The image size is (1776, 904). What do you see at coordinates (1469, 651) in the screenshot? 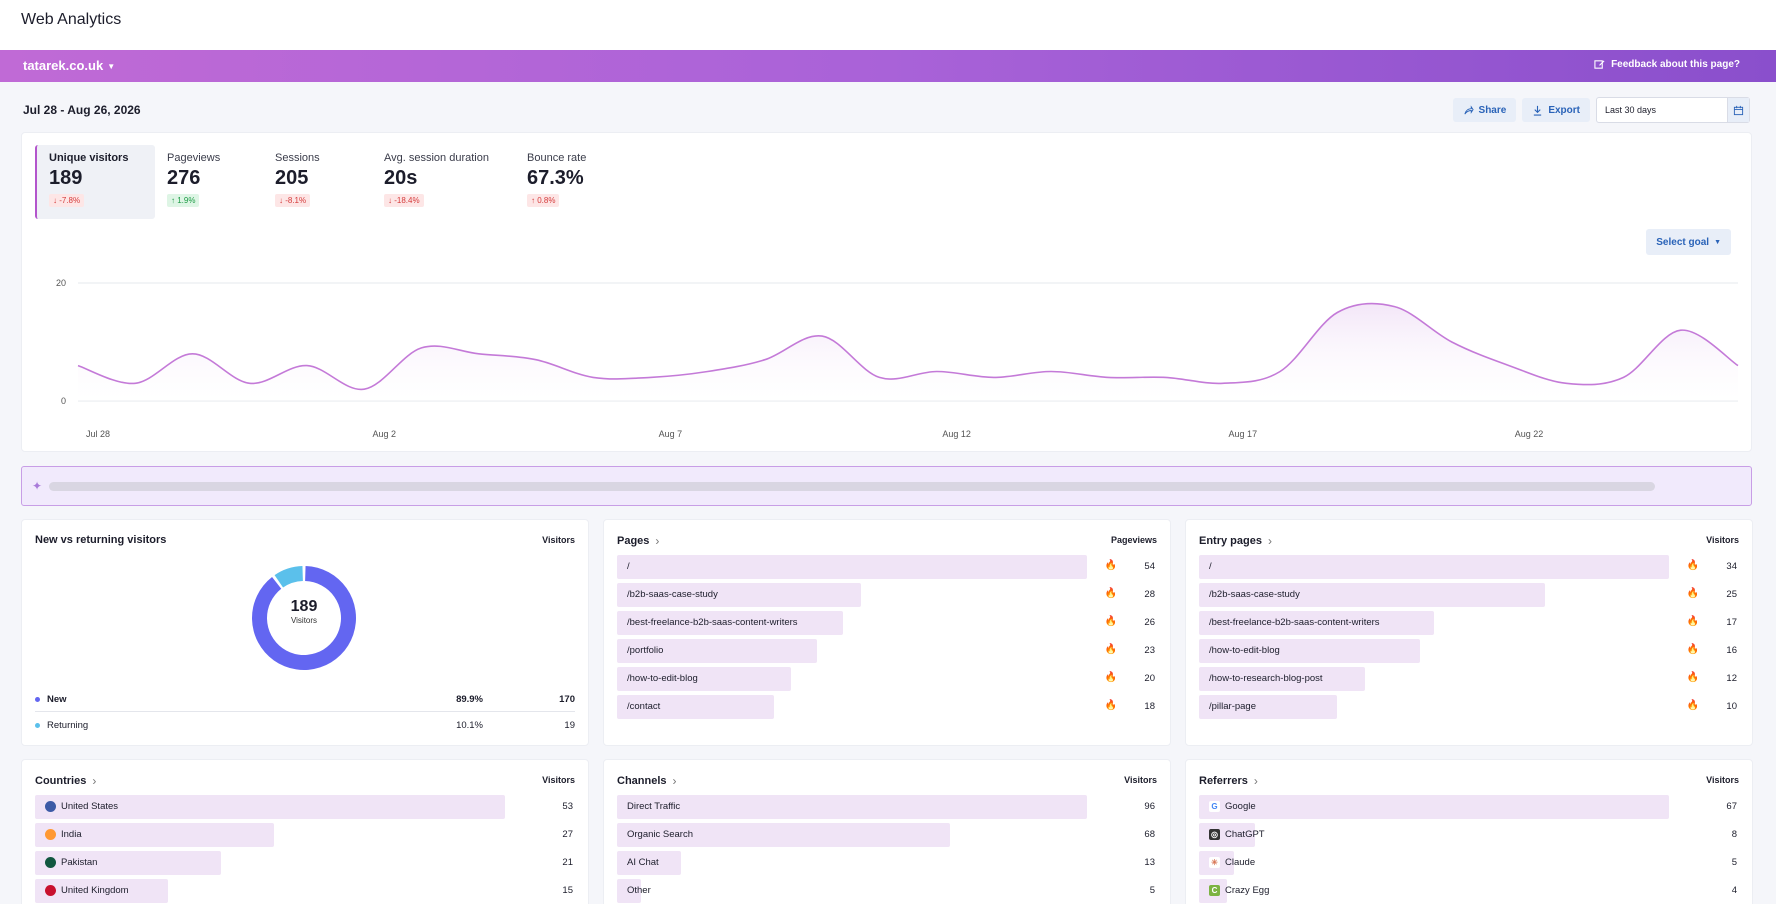
I see `list-item: /how-to-edit-blog 🔥 16` at bounding box center [1469, 651].